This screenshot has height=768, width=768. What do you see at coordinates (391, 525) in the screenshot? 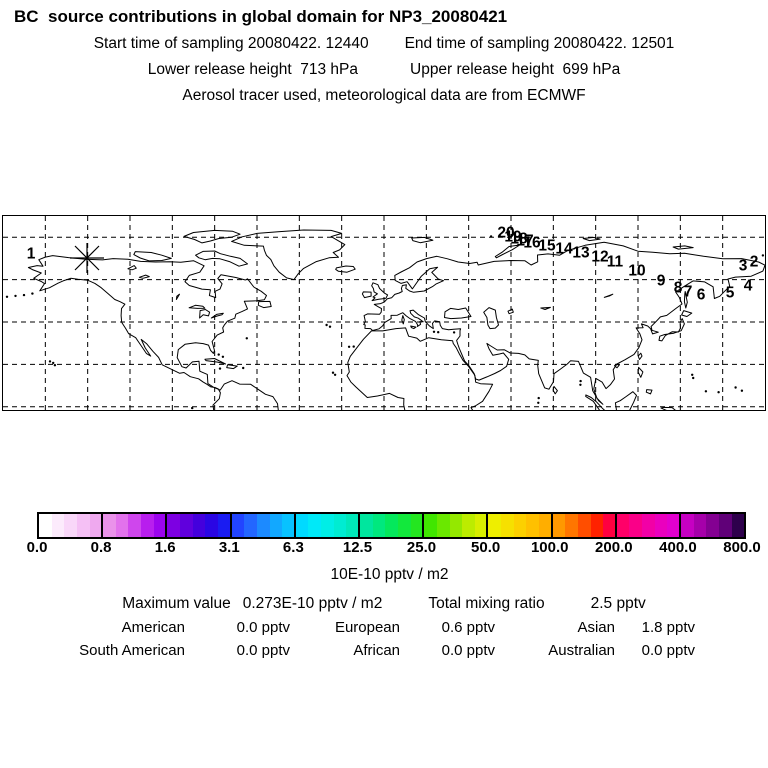
I see `colorbar` at bounding box center [391, 525].